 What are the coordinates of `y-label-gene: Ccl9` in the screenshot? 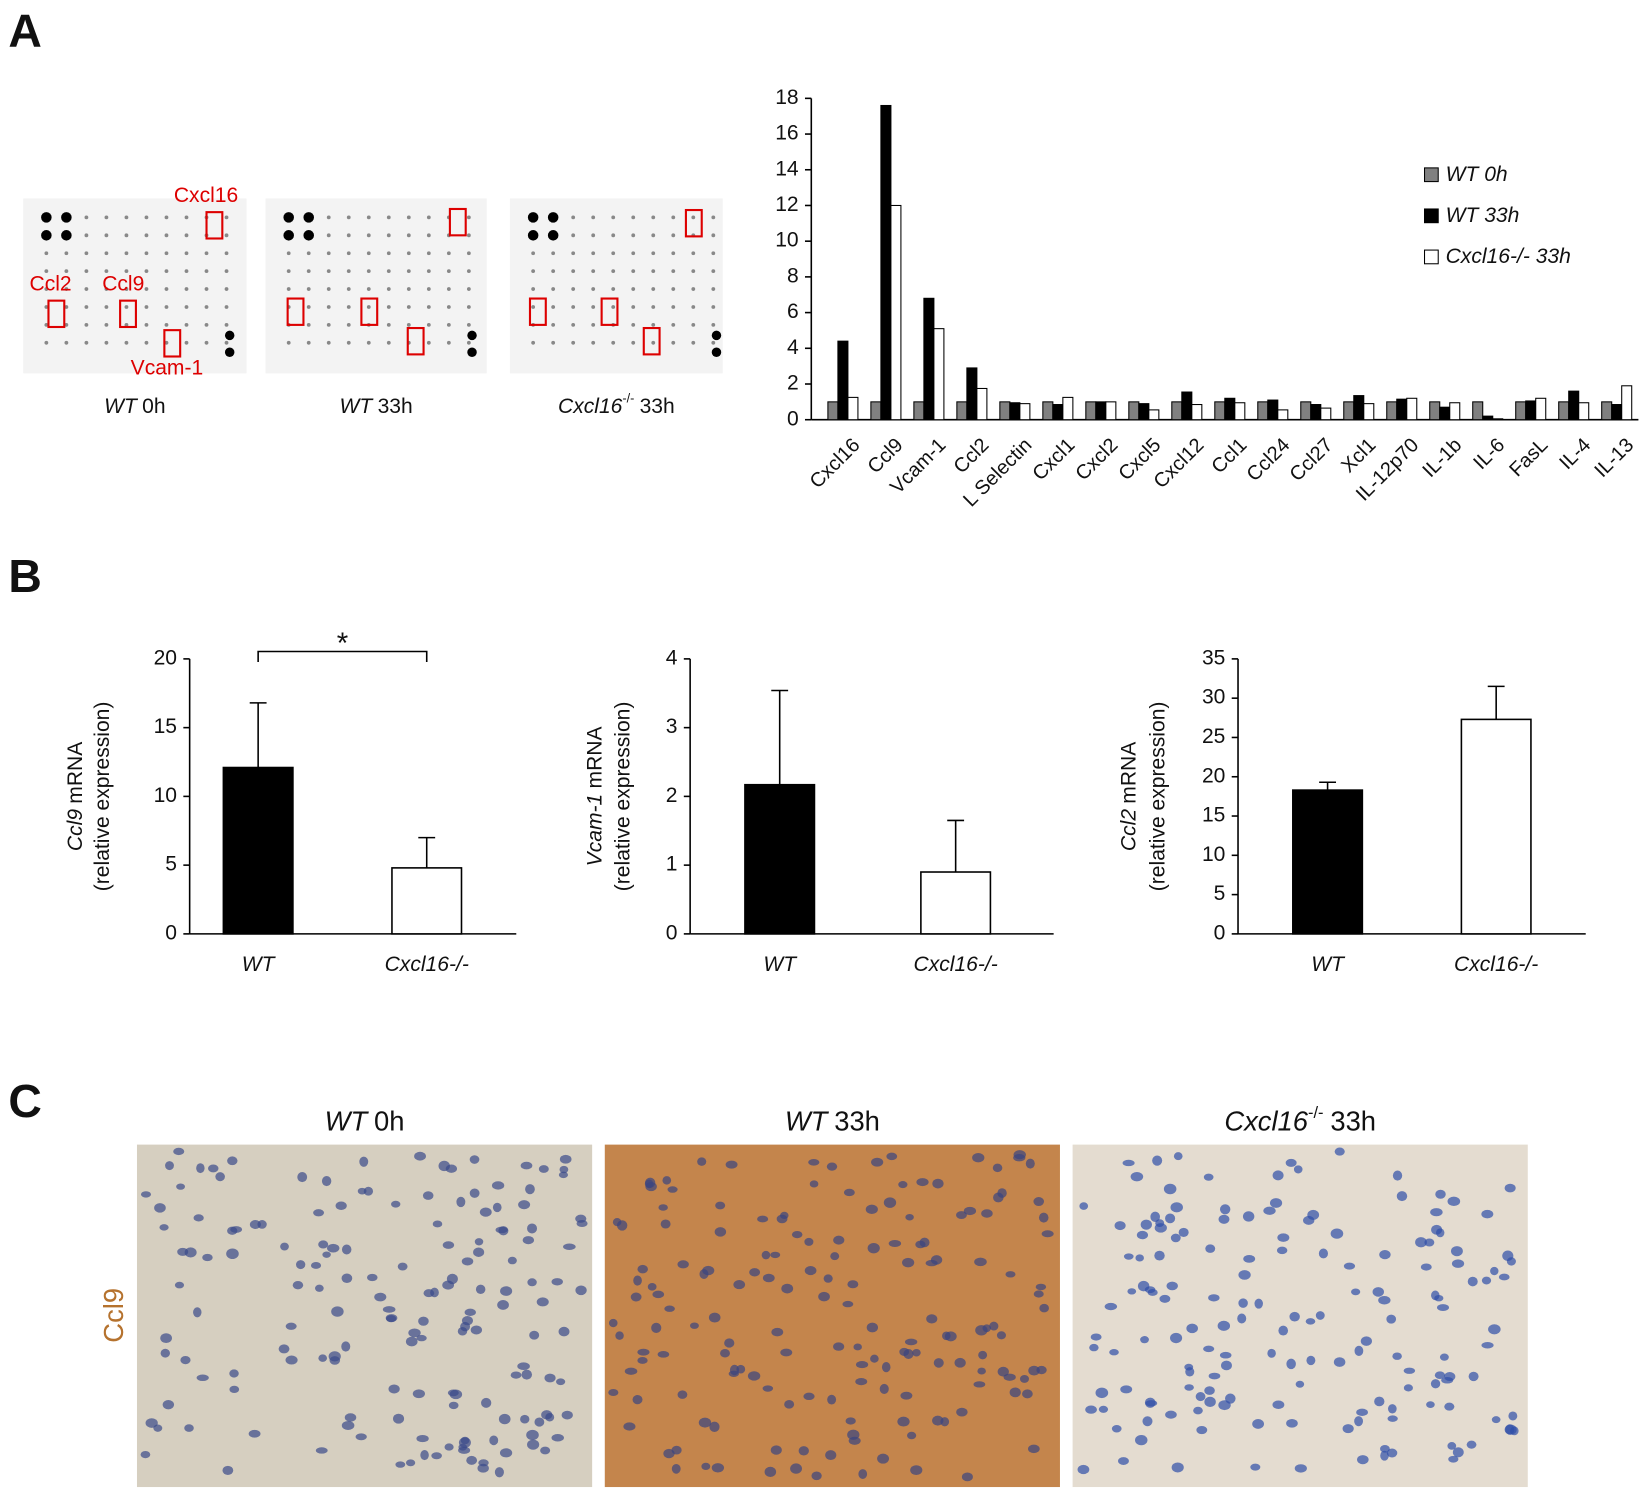 It's located at (74, 830).